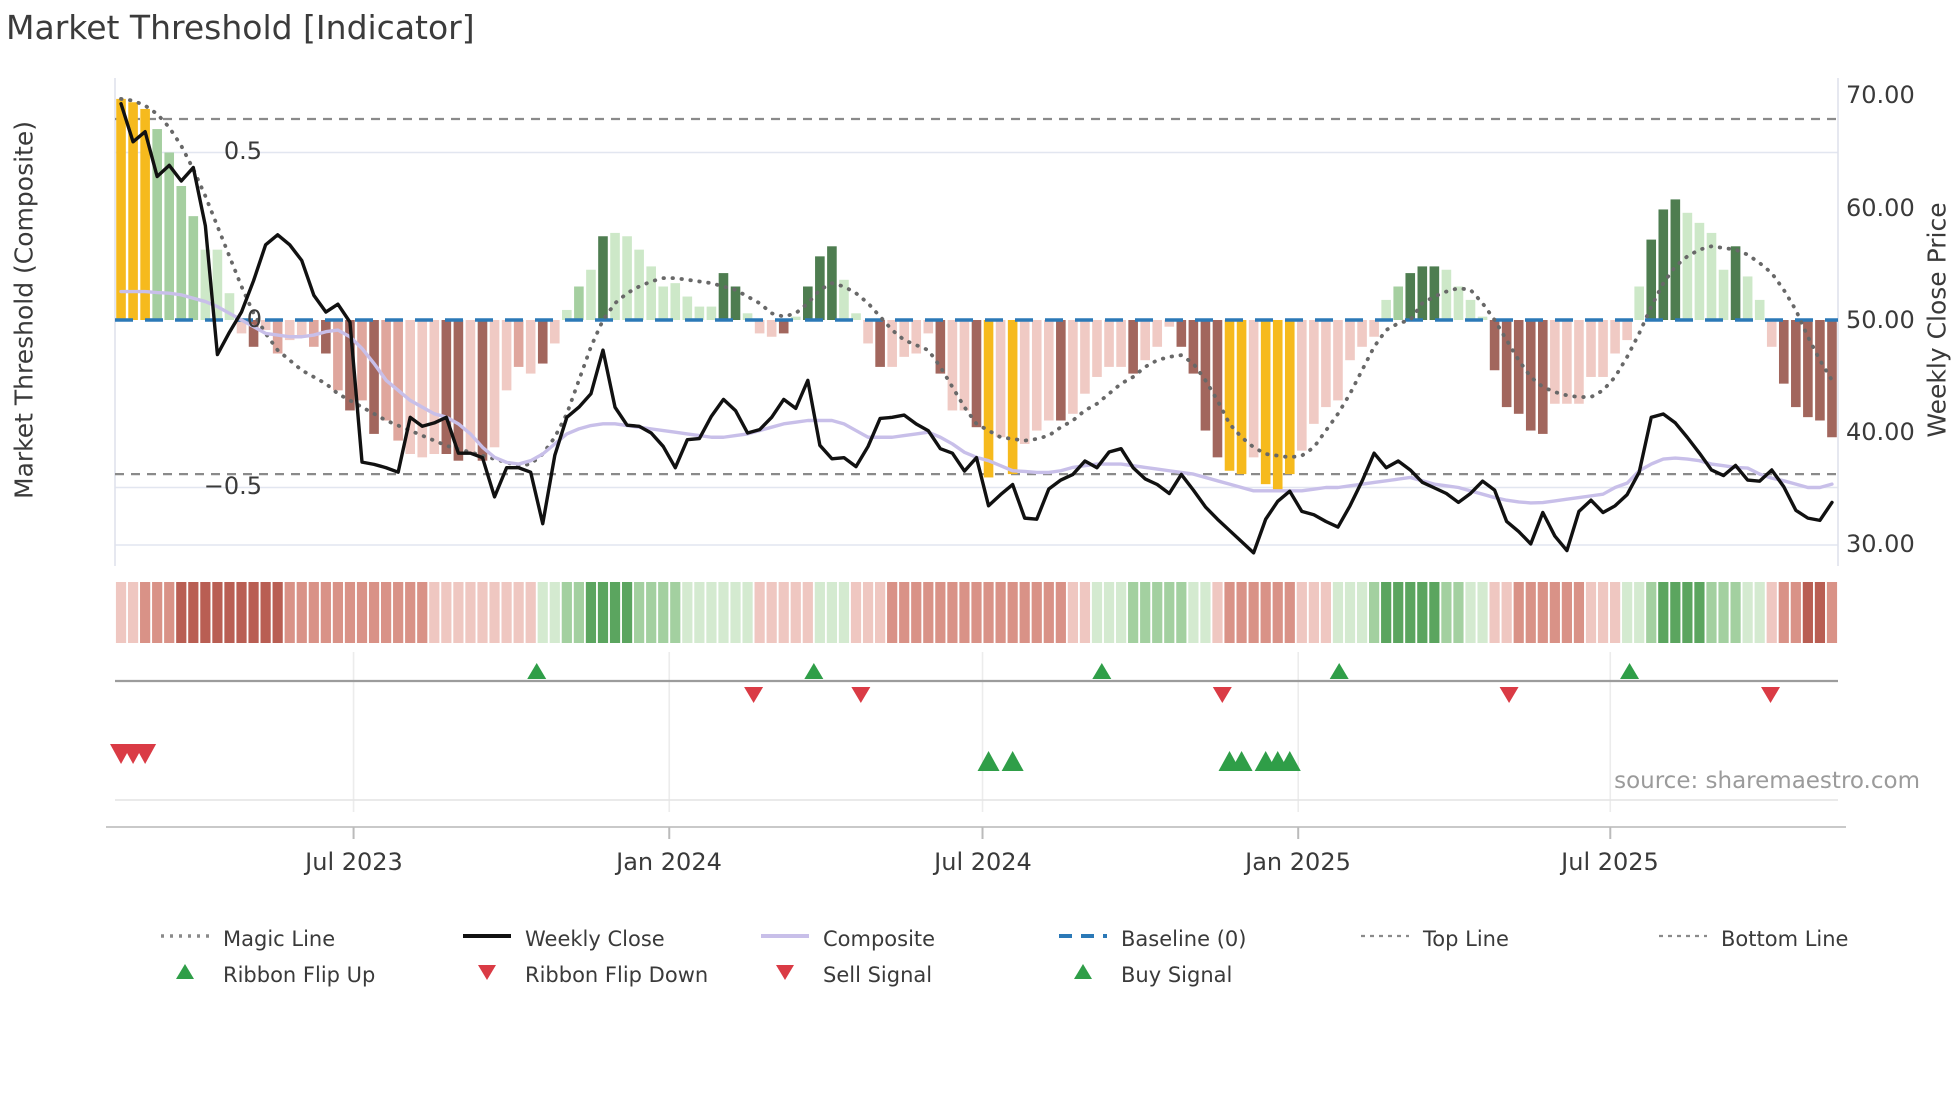 This screenshot has width=1960, height=1102. What do you see at coordinates (1937, 320) in the screenshot?
I see `right-axis-label: Weekly Close Price` at bounding box center [1937, 320].